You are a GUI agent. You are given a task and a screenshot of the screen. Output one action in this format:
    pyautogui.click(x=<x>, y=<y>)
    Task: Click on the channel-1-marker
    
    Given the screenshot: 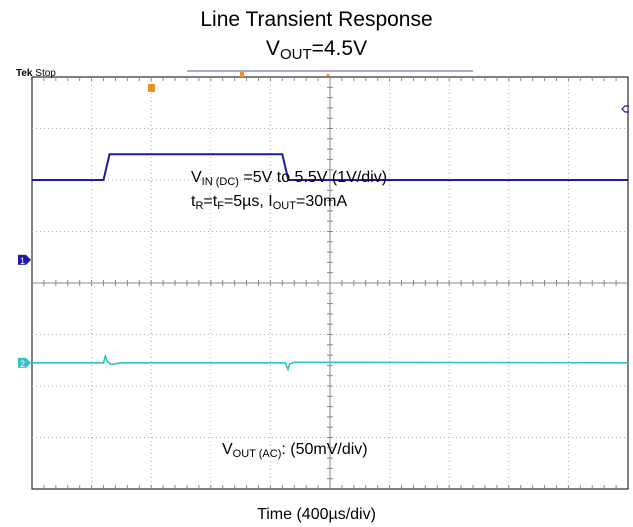 What is the action you would take?
    pyautogui.click(x=22, y=259)
    